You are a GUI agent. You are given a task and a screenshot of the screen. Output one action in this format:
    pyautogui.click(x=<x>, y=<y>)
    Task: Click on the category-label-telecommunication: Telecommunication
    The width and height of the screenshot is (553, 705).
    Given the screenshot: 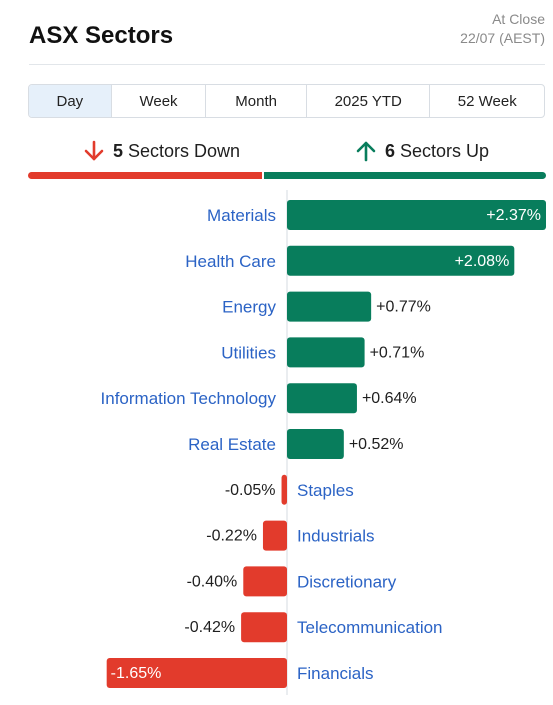 What is the action you would take?
    pyautogui.click(x=370, y=627)
    